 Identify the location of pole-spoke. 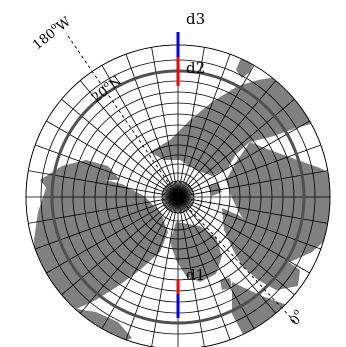
(177, 189).